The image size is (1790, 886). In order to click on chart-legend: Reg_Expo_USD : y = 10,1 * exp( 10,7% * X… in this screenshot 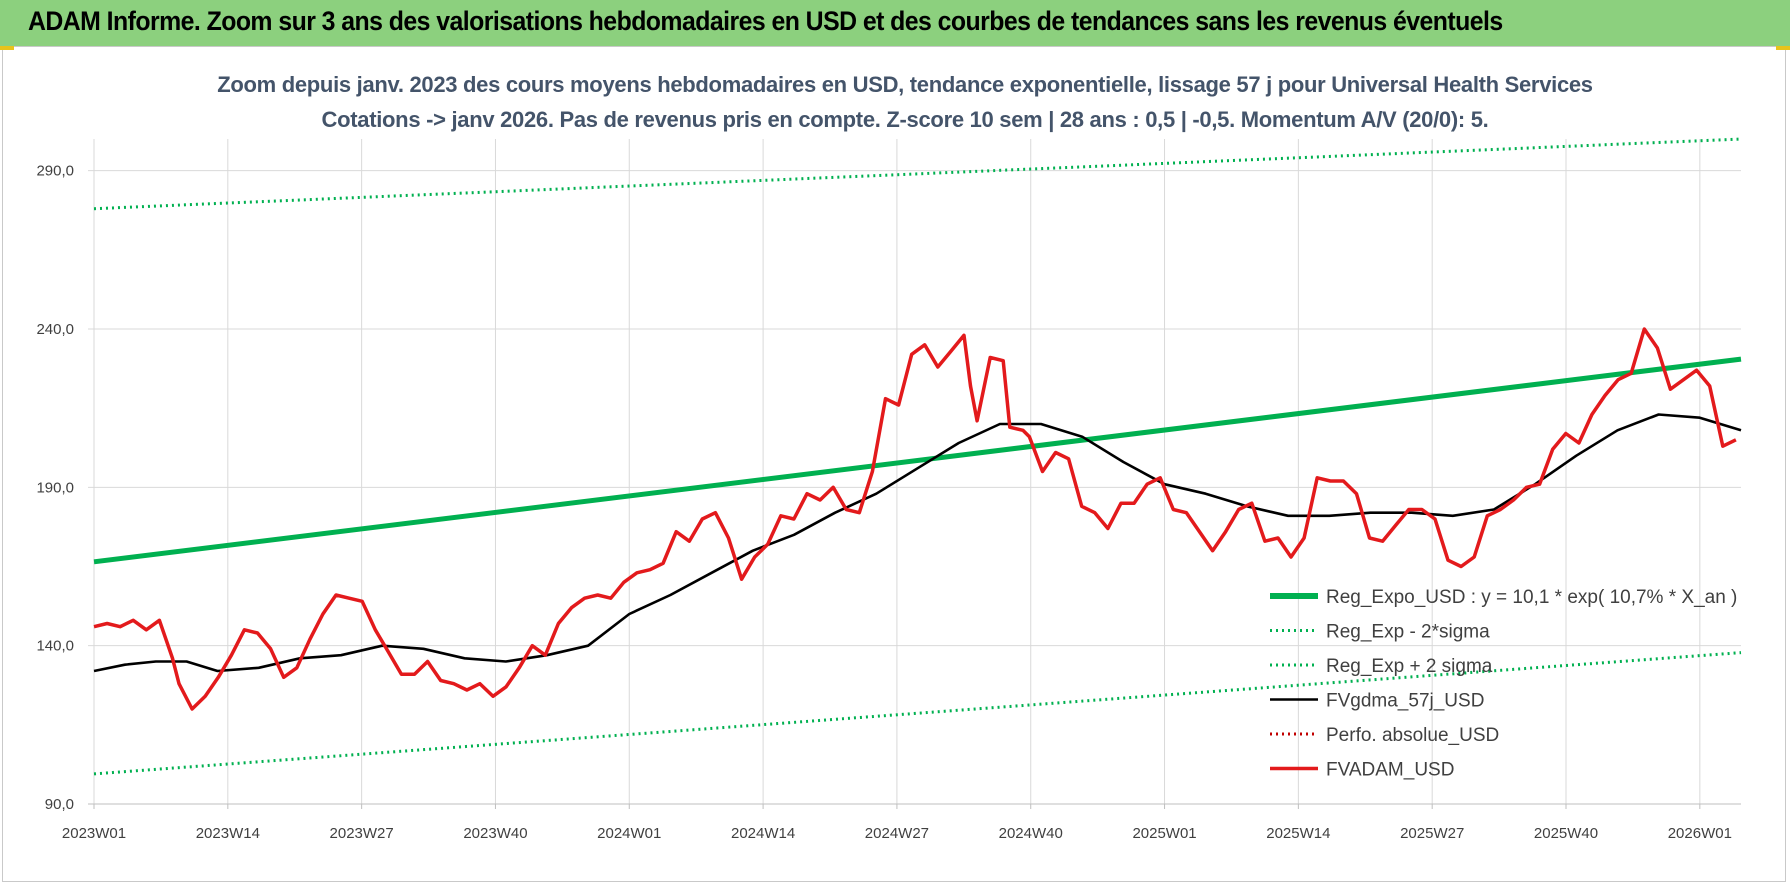, I will do `click(1503, 684)`.